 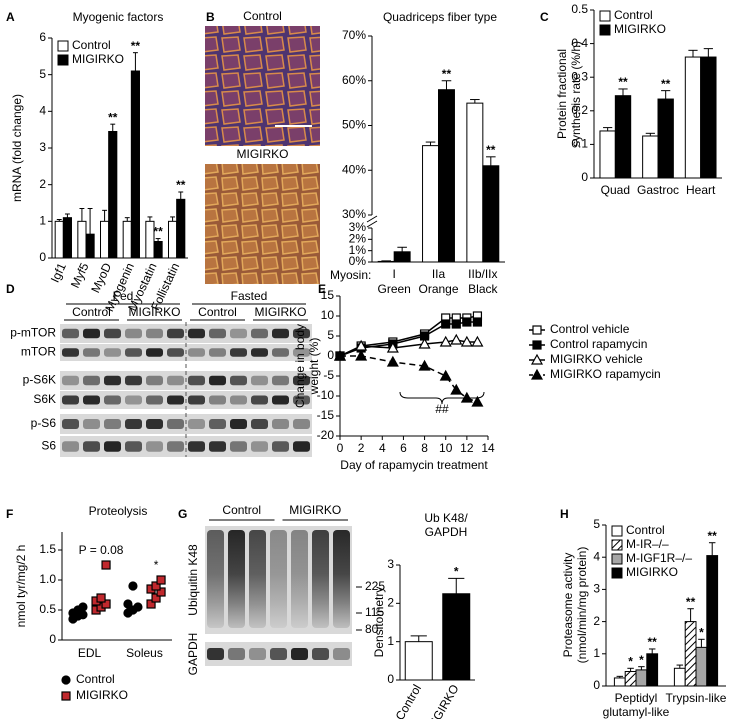 What do you see at coordinates (372, 224) in the screenshot?
I see `axis-break` at bounding box center [372, 224].